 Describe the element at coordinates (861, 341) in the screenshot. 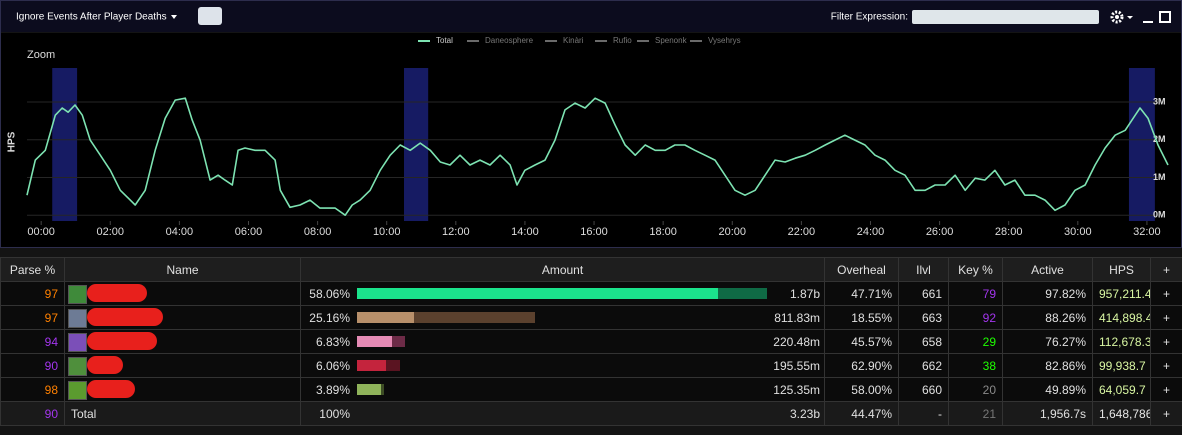

I see `overheal-cell: 45.57%` at that location.